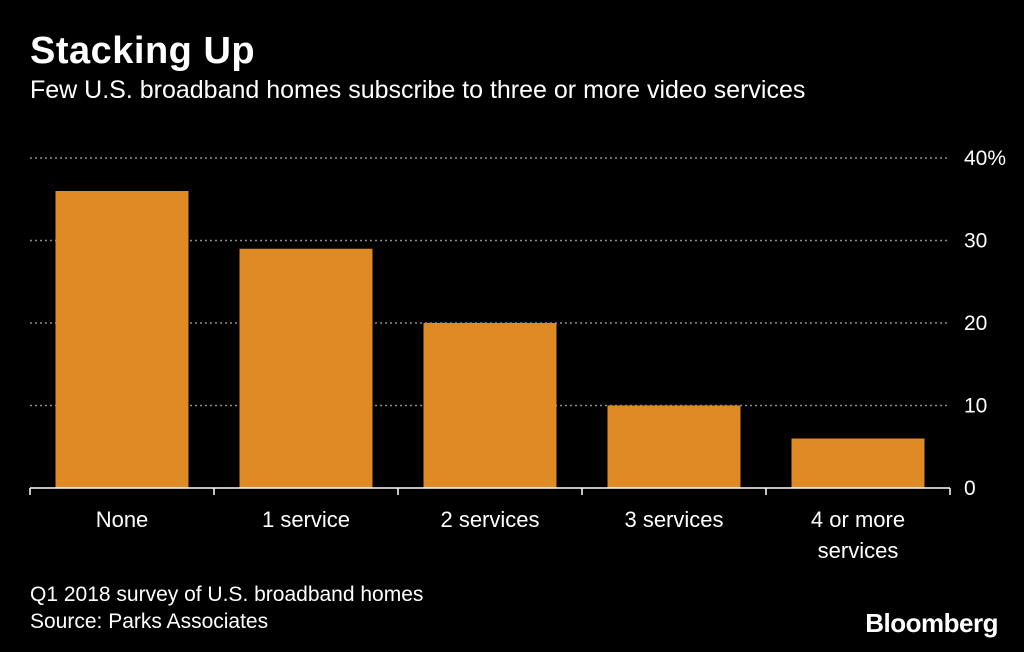 The image size is (1024, 652). What do you see at coordinates (858, 535) in the screenshot?
I see `category-label-4-or-more-services: 4 or more services` at bounding box center [858, 535].